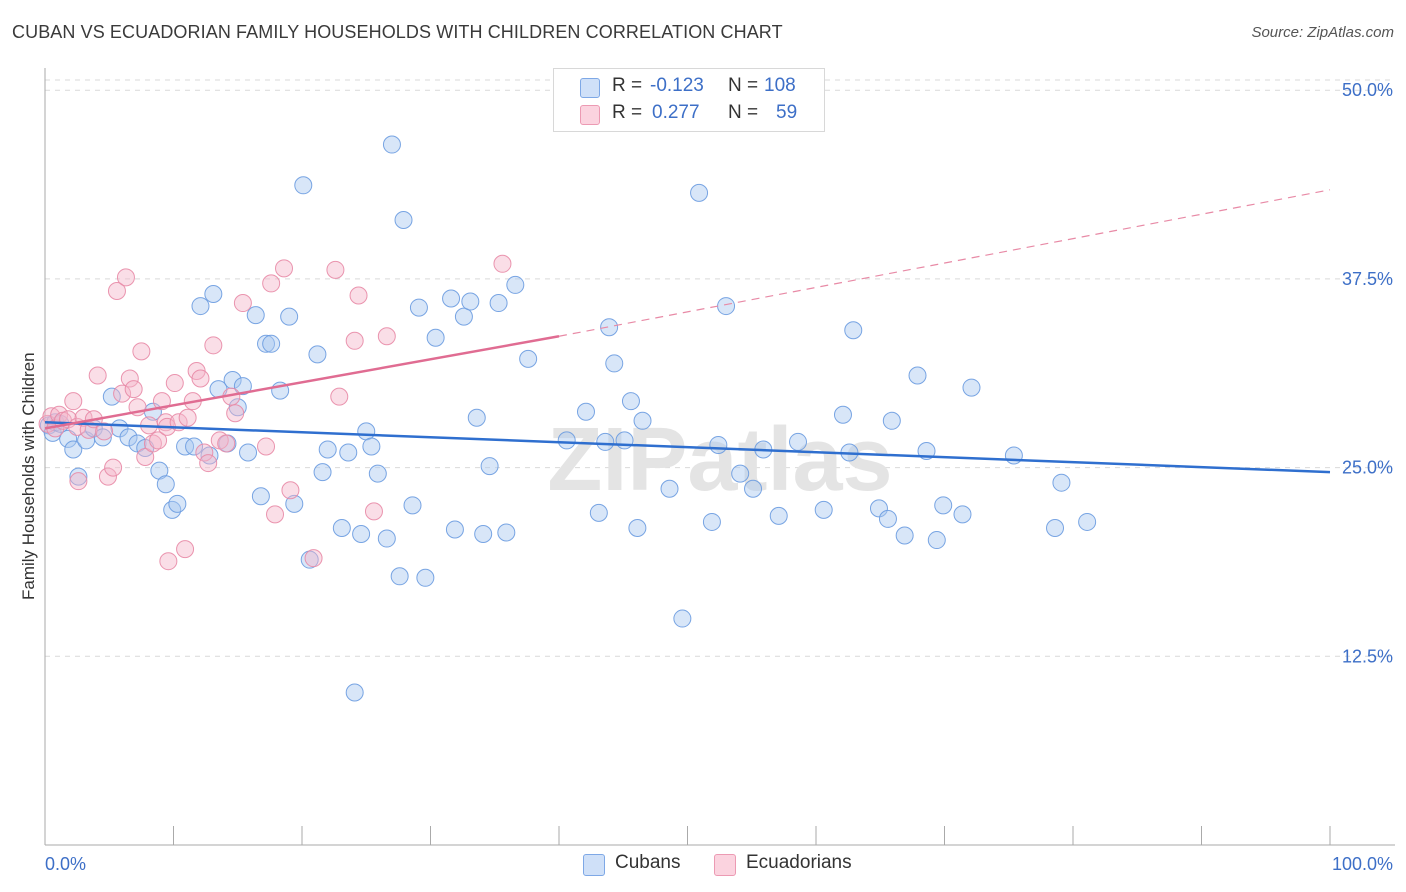  Describe the element at coordinates (627, 85) in the screenshot. I see `legend-r-label: R =` at that location.